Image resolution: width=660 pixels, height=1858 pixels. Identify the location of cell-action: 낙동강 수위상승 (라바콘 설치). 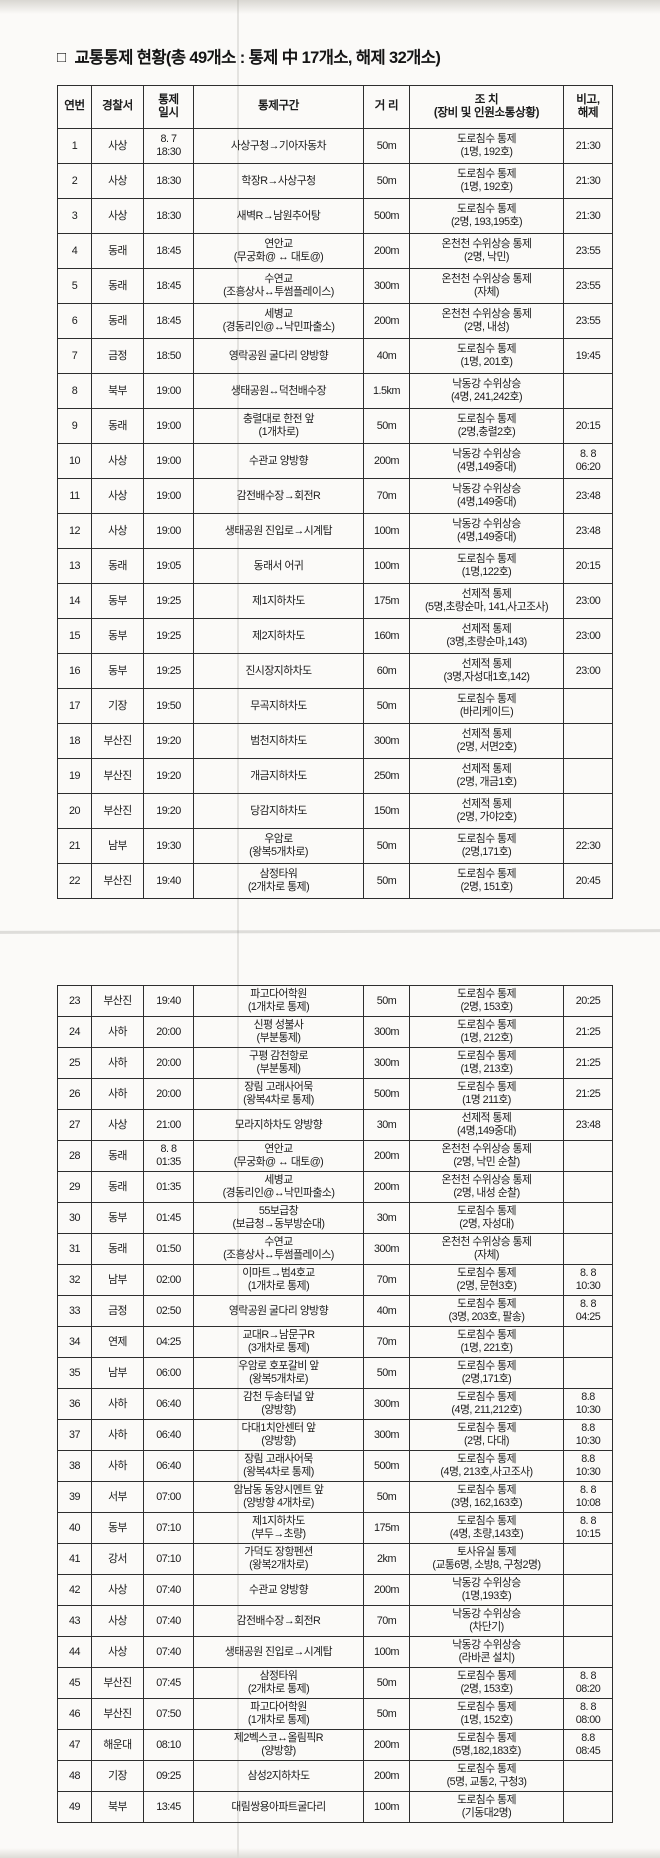
(486, 1652).